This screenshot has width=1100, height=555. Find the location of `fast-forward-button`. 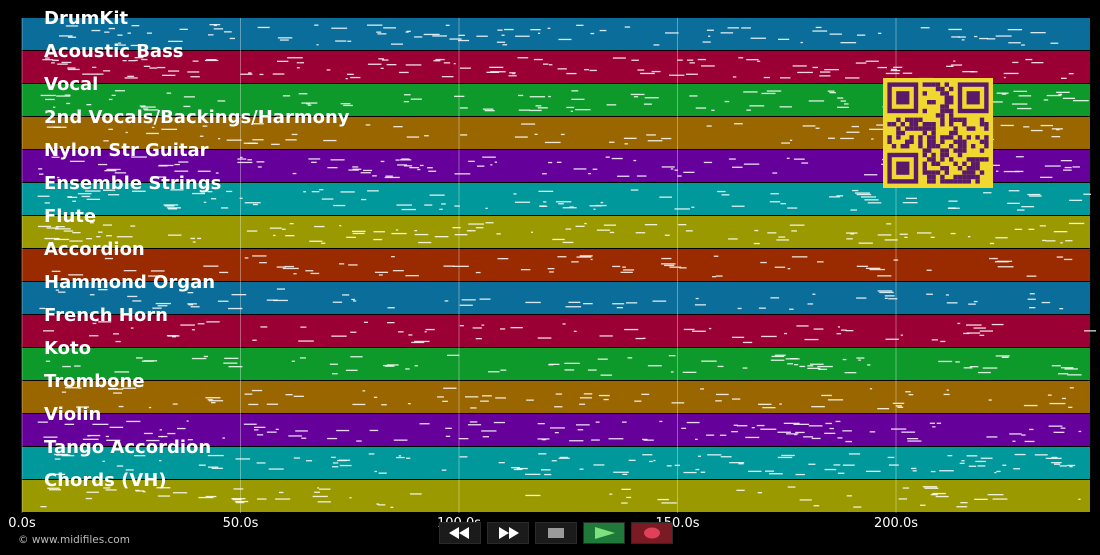

fast-forward-button is located at coordinates (508, 533).